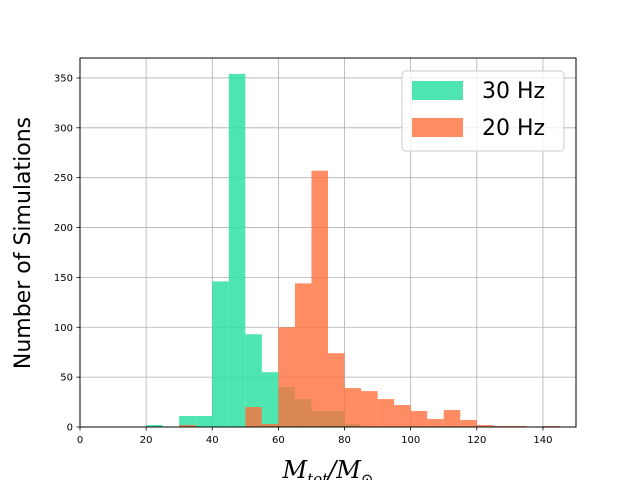 This screenshot has height=480, width=640. Describe the element at coordinates (476, 440) in the screenshot. I see `x-tick-label: 120` at that location.